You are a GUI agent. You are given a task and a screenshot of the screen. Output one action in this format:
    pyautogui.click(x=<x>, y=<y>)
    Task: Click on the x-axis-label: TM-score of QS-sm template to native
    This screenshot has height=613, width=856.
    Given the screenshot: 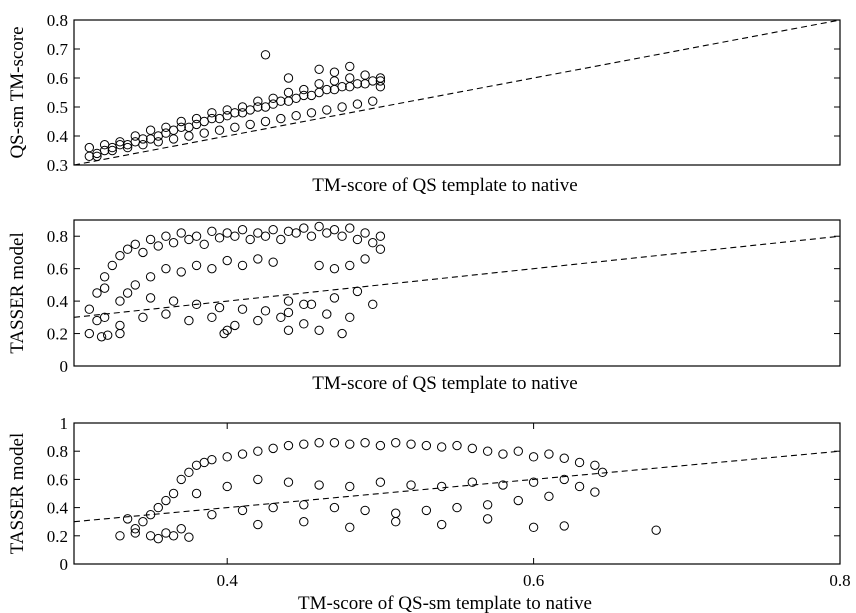 What is the action you would take?
    pyautogui.click(x=445, y=603)
    